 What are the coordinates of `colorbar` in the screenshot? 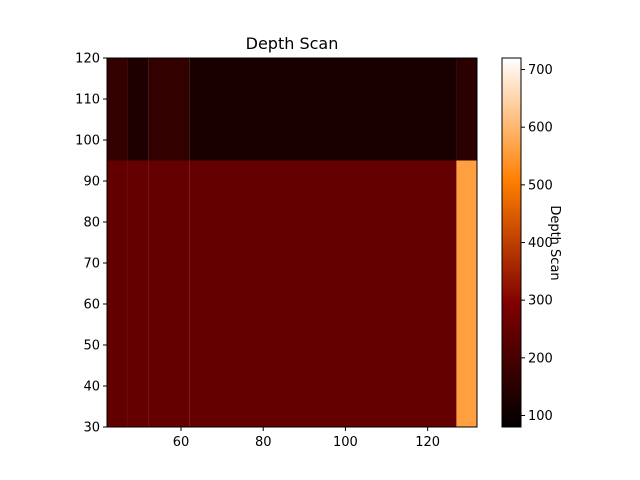 It's located at (511, 242).